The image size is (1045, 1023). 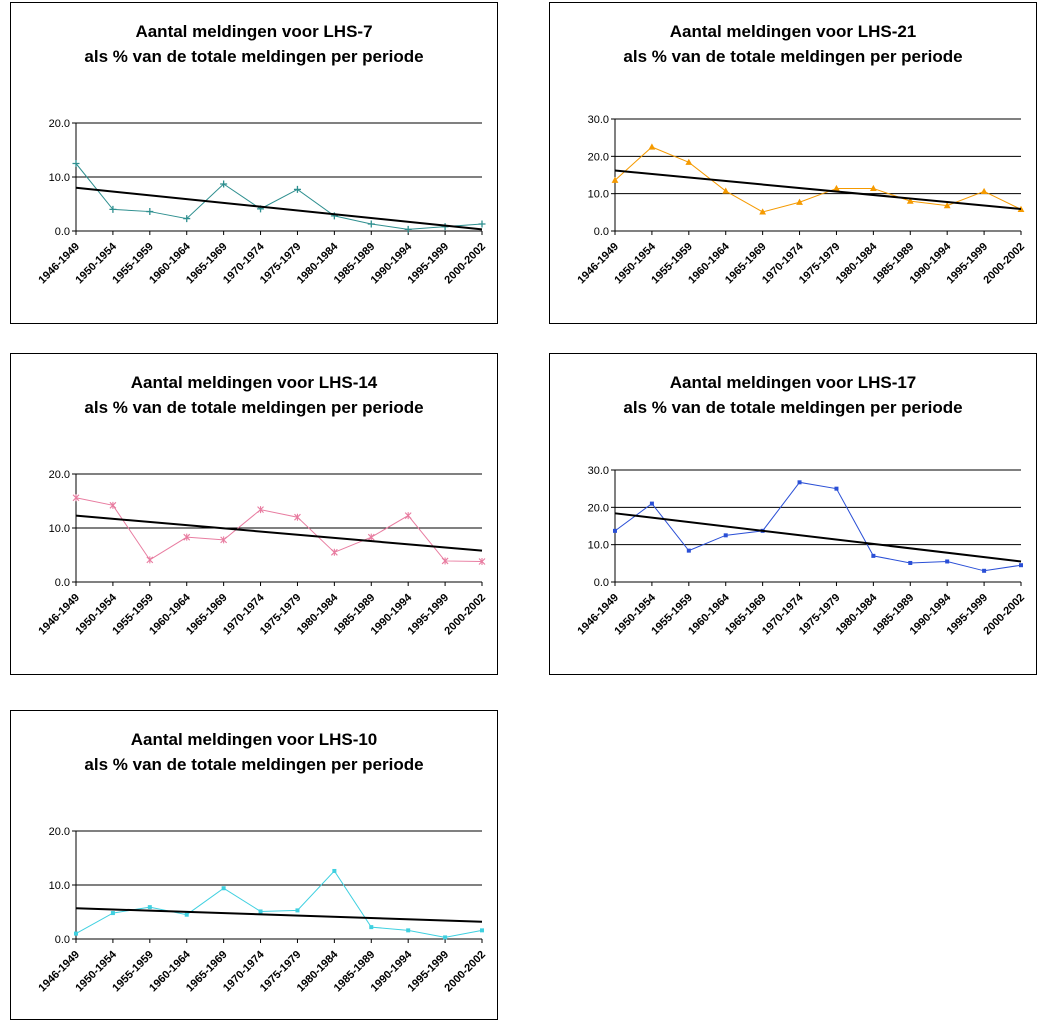 What do you see at coordinates (254, 382) in the screenshot?
I see `chart-title: Aantal meldingen voor LHS-14` at bounding box center [254, 382].